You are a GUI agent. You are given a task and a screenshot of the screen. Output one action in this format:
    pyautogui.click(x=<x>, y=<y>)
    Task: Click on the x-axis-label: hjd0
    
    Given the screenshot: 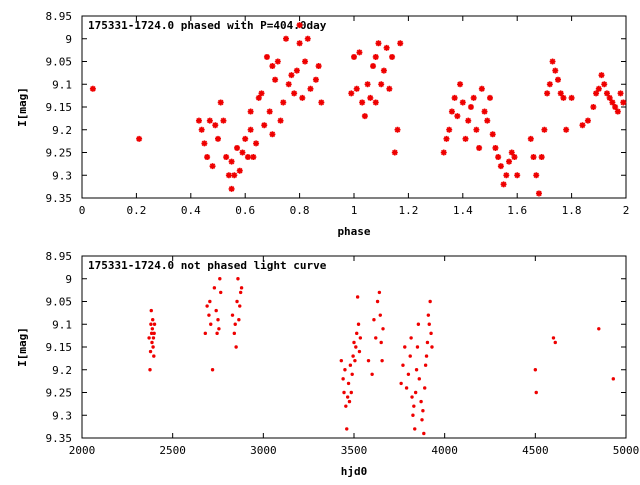 What is the action you would take?
    pyautogui.click(x=354, y=471)
    